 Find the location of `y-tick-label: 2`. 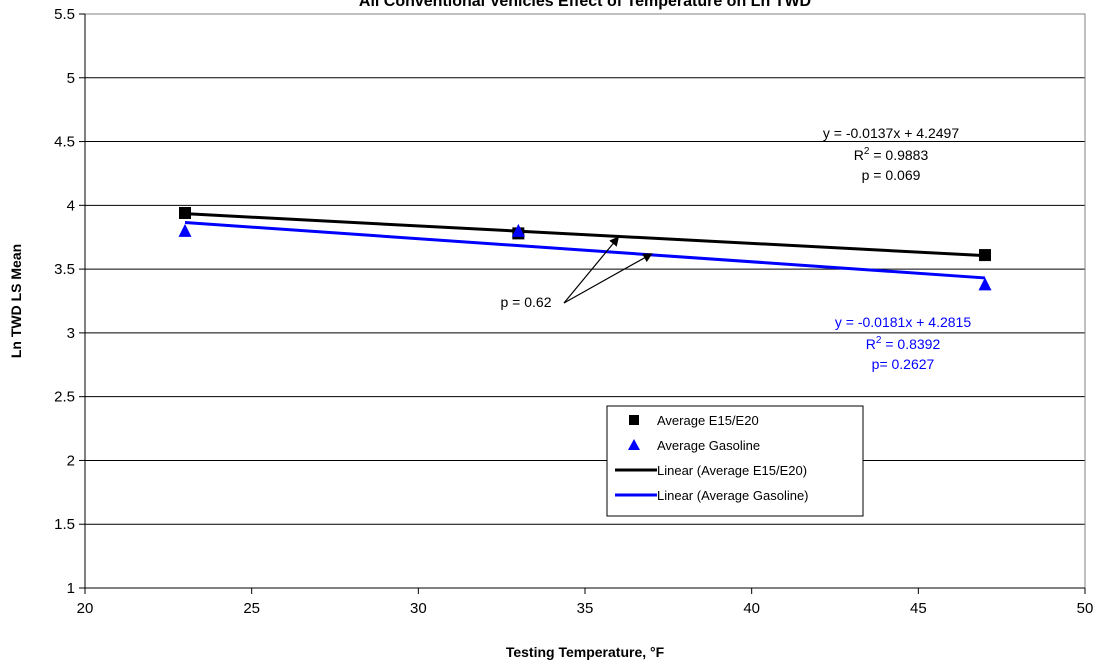

y-tick-label: 2 is located at coordinates (71, 460).